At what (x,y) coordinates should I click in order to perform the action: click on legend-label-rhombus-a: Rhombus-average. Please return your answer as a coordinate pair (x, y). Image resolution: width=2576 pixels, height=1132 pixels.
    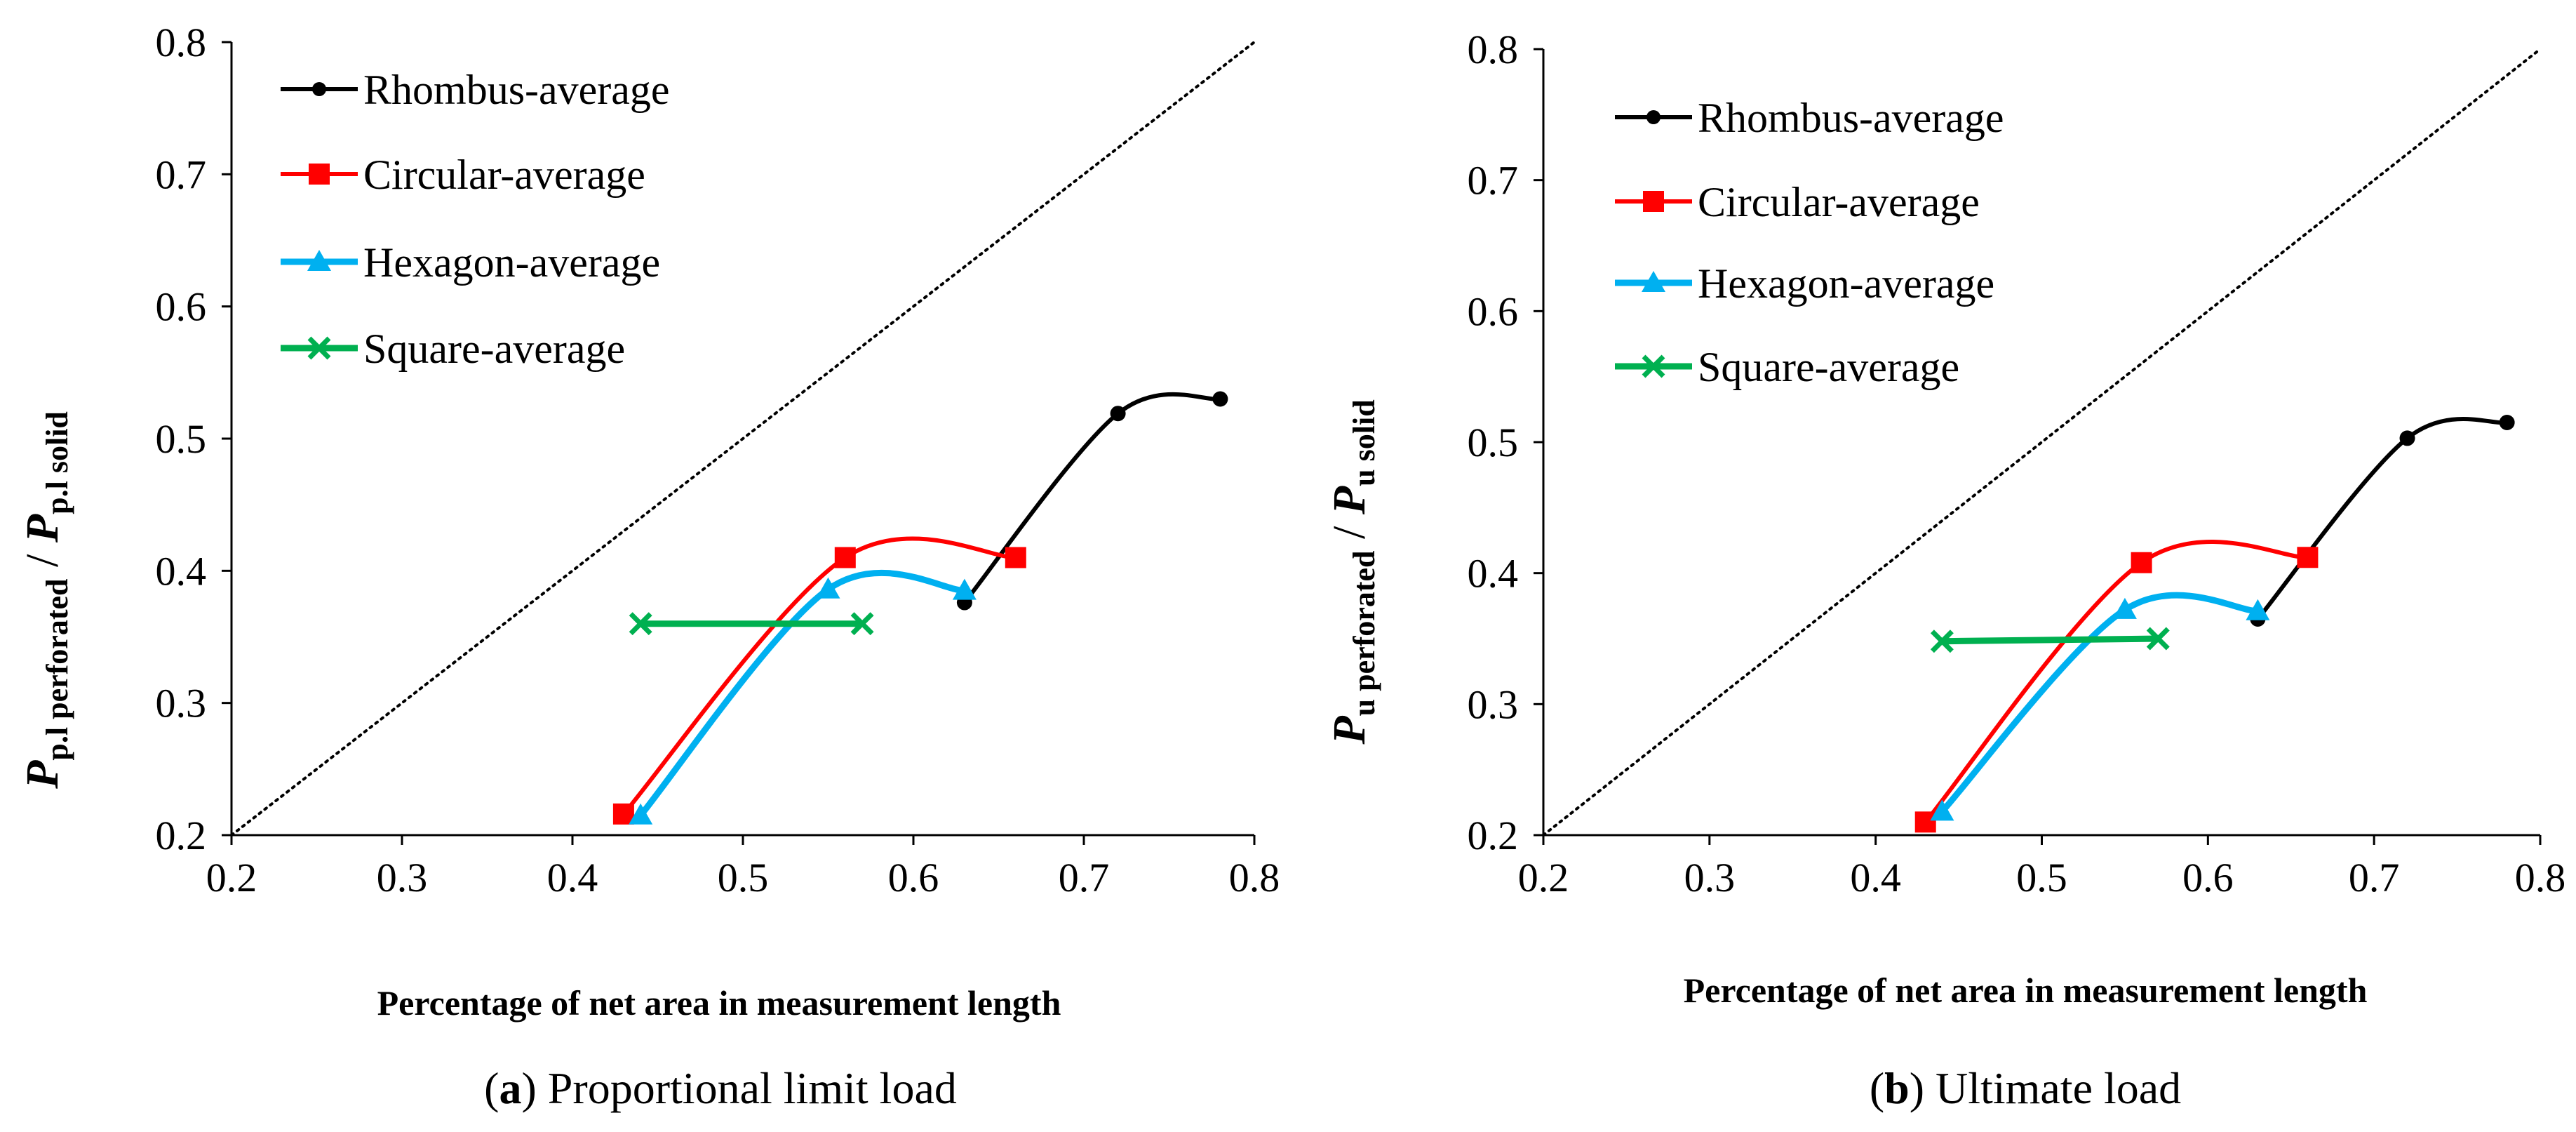
    Looking at the image, I should click on (516, 90).